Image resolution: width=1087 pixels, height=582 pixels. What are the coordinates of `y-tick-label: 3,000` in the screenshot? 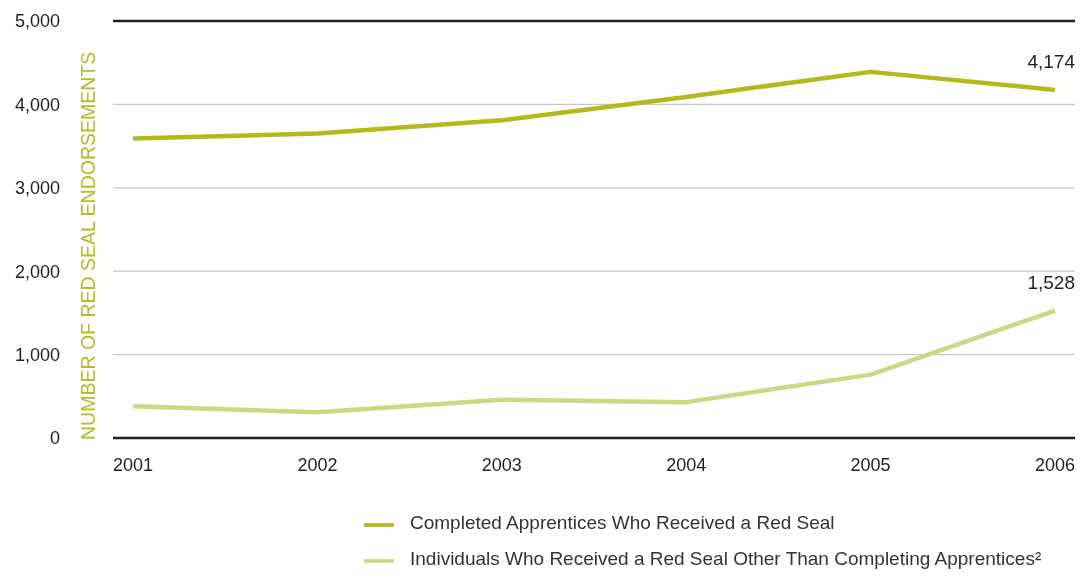 It's located at (37, 188).